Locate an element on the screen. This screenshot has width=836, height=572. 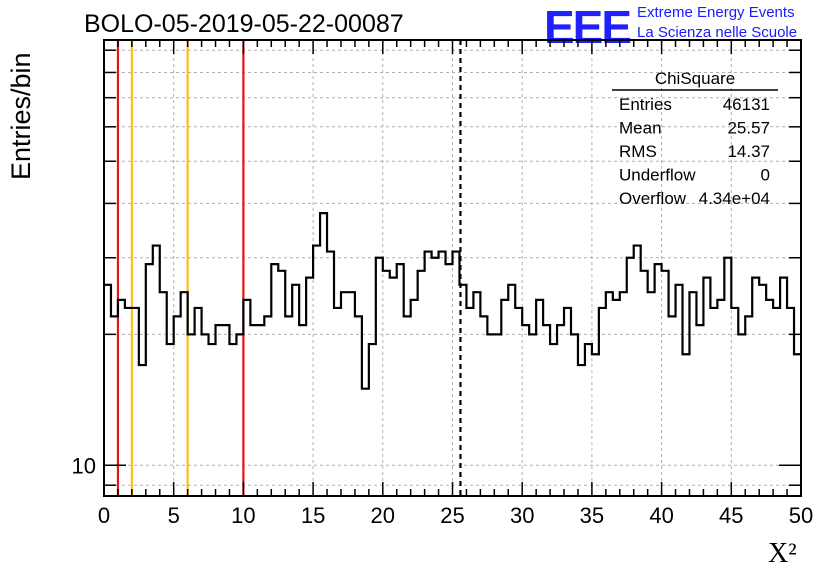
x-tick-label: 20 is located at coordinates (383, 515).